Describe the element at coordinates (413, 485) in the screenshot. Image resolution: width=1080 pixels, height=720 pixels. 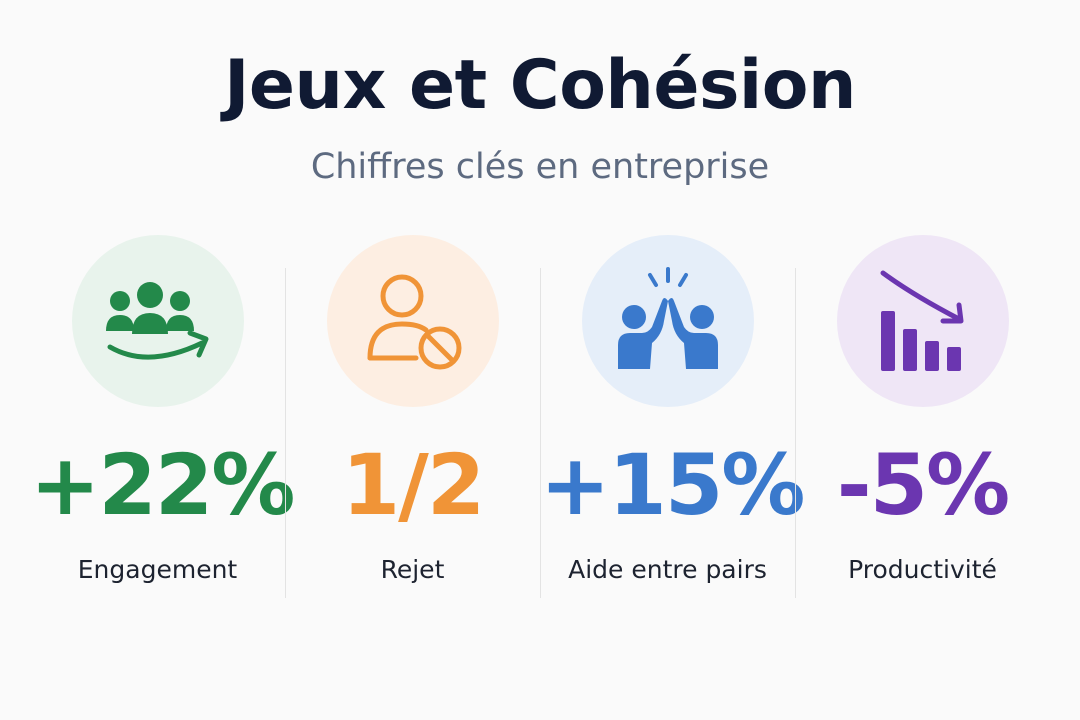
I see `stat-value: 1/2` at that location.